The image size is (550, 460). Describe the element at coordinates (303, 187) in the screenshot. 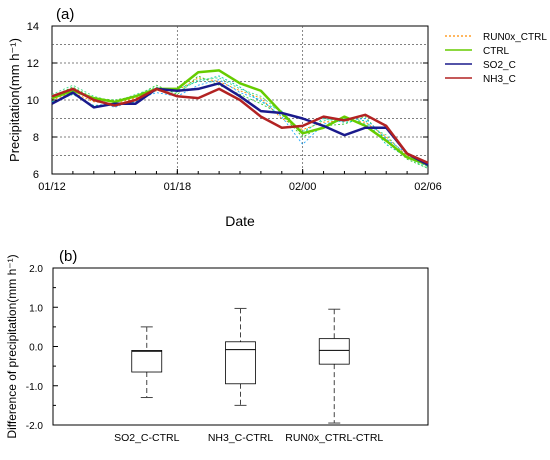

I see `x-tick-label: 02/00` at that location.